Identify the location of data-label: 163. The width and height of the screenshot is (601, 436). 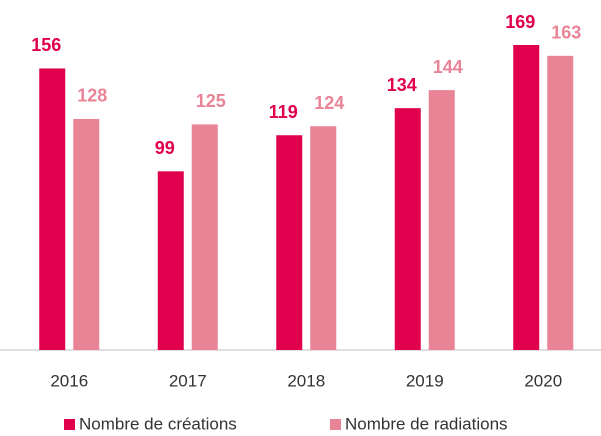
(566, 33).